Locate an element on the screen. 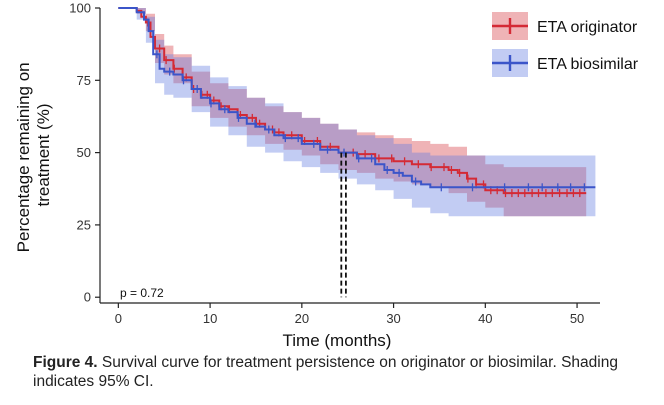 The image size is (664, 405). x-tick-label: 10 is located at coordinates (210, 318).